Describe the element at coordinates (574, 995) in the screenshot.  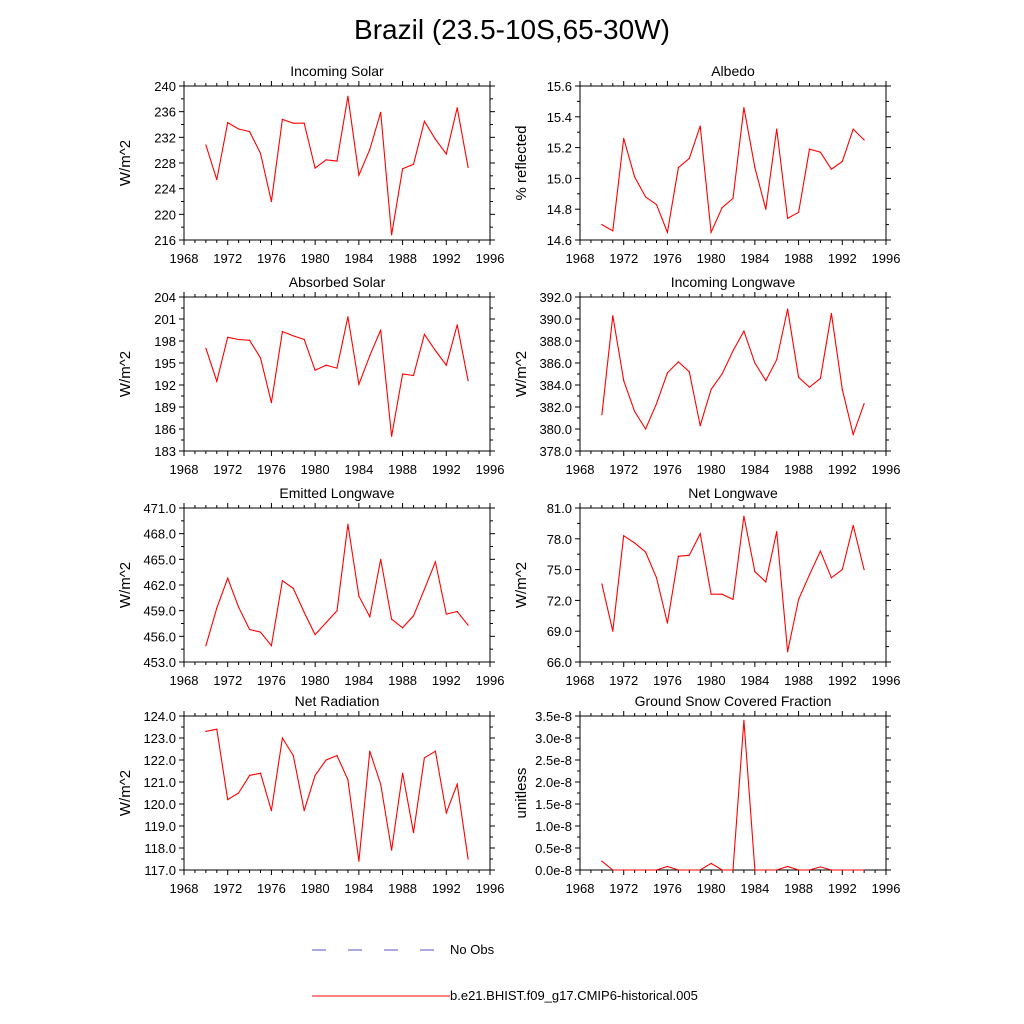
I see `legend-model-label: b.e21.BHIST.f09_g17.CMIP6-historical.005` at that location.